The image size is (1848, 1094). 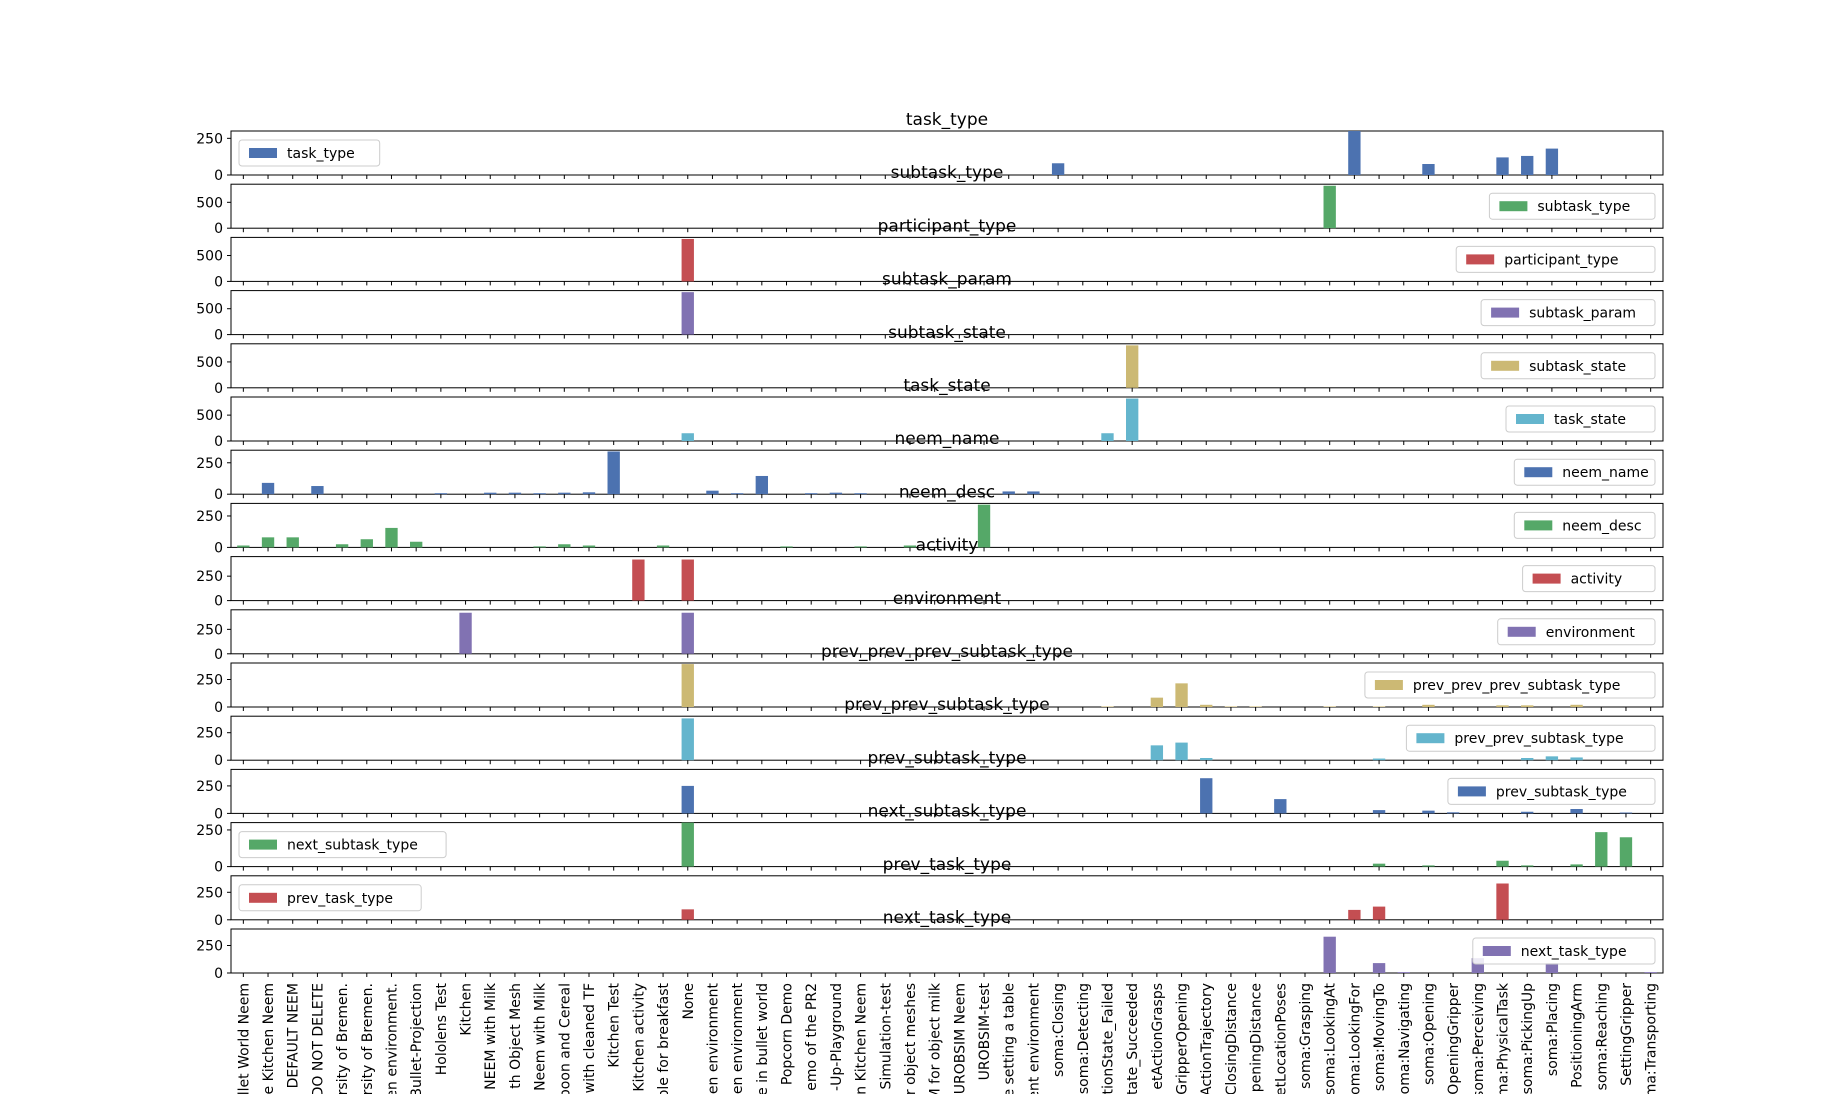 I want to click on legend-prev_prev_prev_subtask_type: prev_prev_prev_subtask_type, so click(x=1510, y=685).